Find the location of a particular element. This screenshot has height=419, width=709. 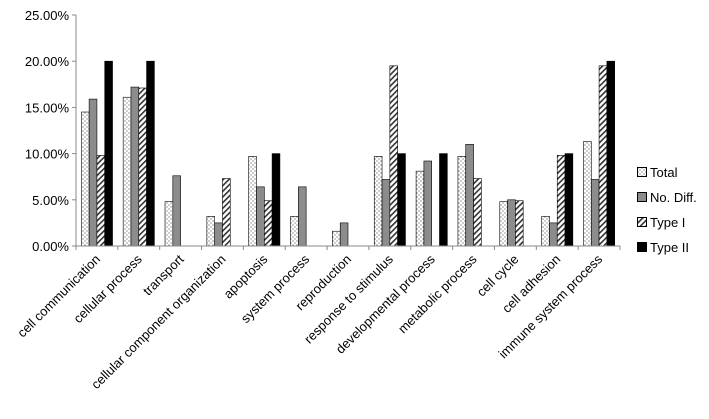

legend-item: Total is located at coordinates (673, 172).